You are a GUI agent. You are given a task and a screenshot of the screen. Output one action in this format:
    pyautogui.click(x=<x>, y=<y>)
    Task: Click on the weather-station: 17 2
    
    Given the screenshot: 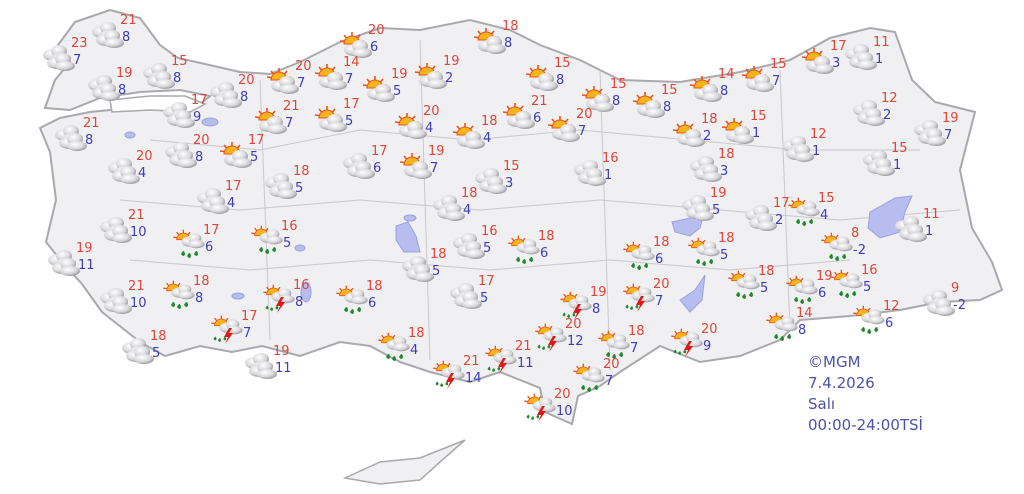 What is the action you would take?
    pyautogui.click(x=775, y=217)
    